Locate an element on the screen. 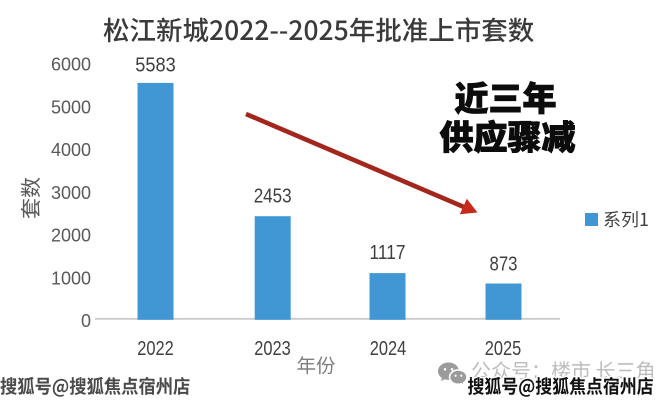  svg-text: 0 is located at coordinates (86, 321).